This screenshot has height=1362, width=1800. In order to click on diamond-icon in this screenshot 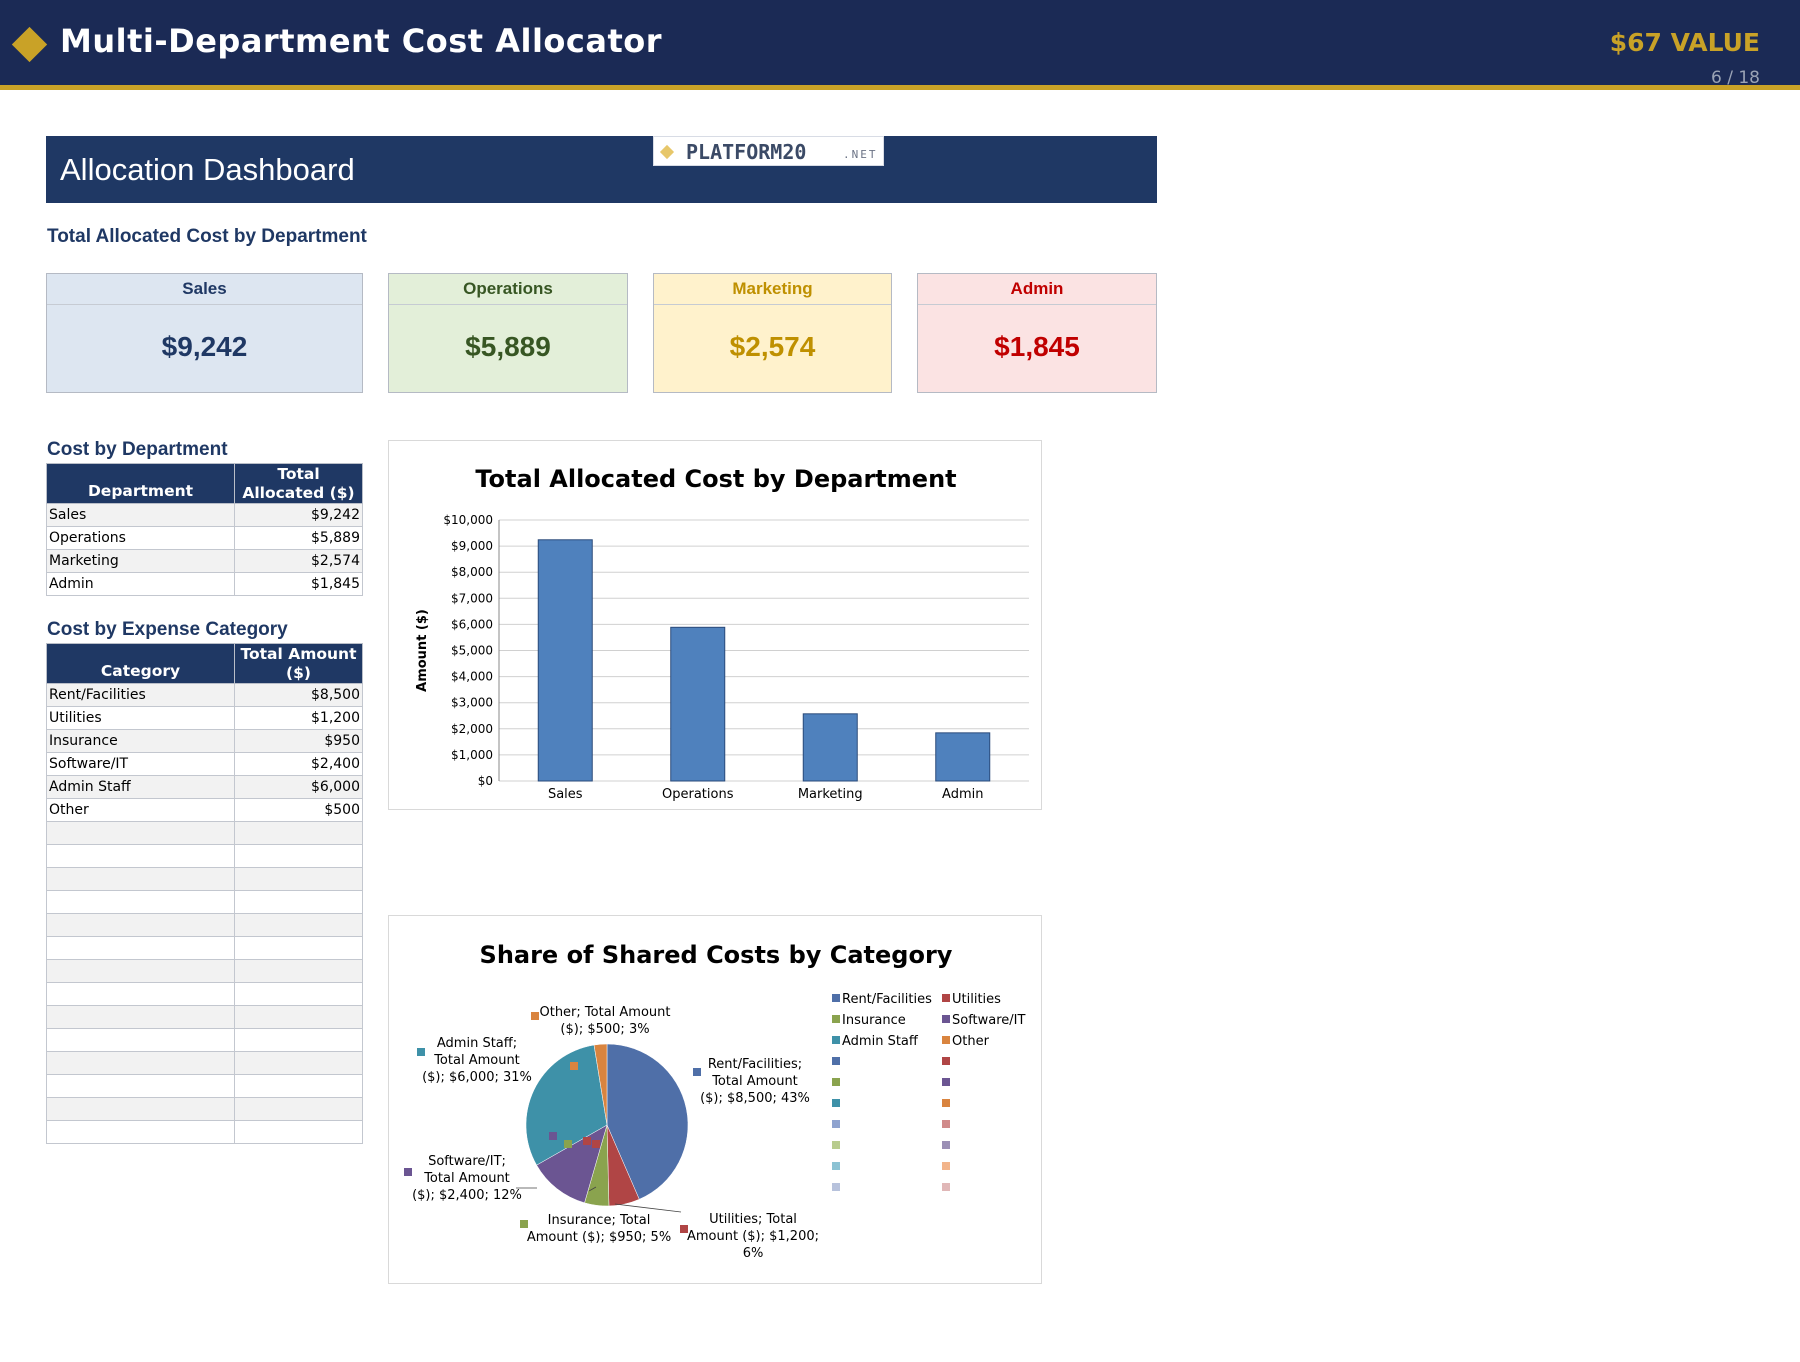, I will do `click(29, 44)`.